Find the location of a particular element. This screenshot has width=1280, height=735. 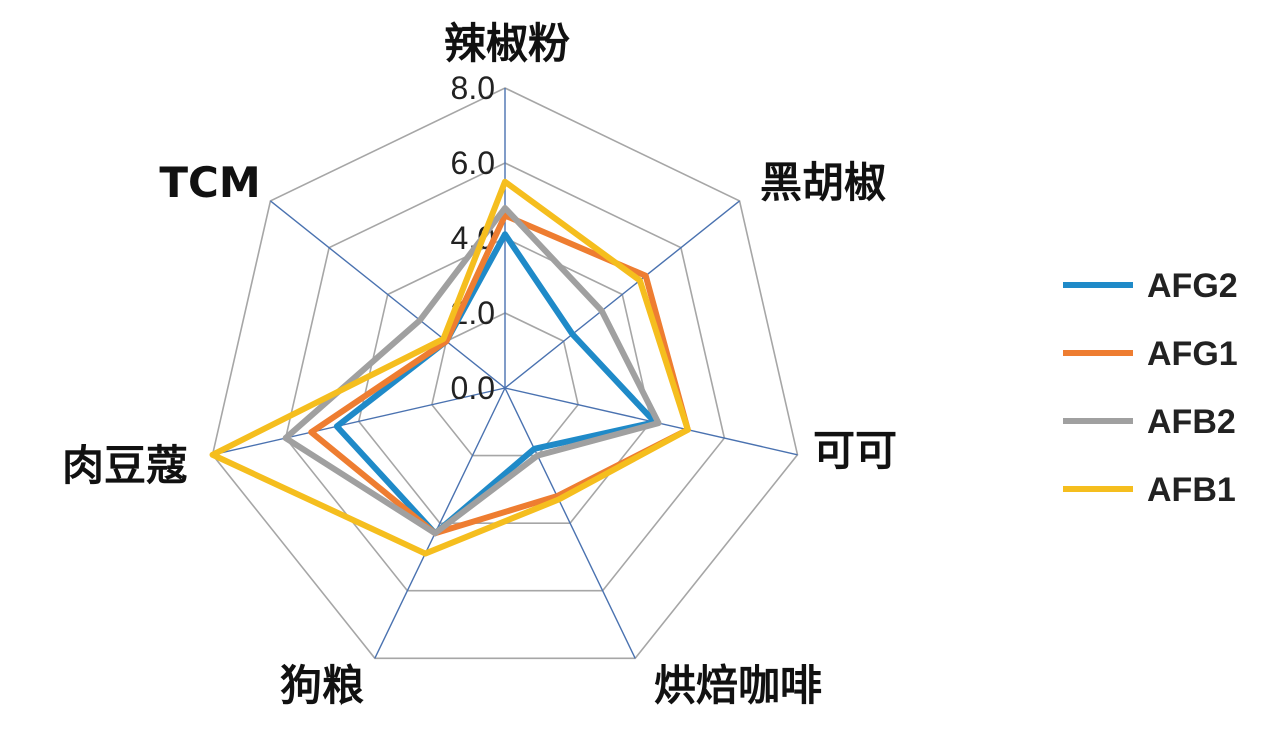

legend-label-afb2: AFB2 is located at coordinates (1191, 422).